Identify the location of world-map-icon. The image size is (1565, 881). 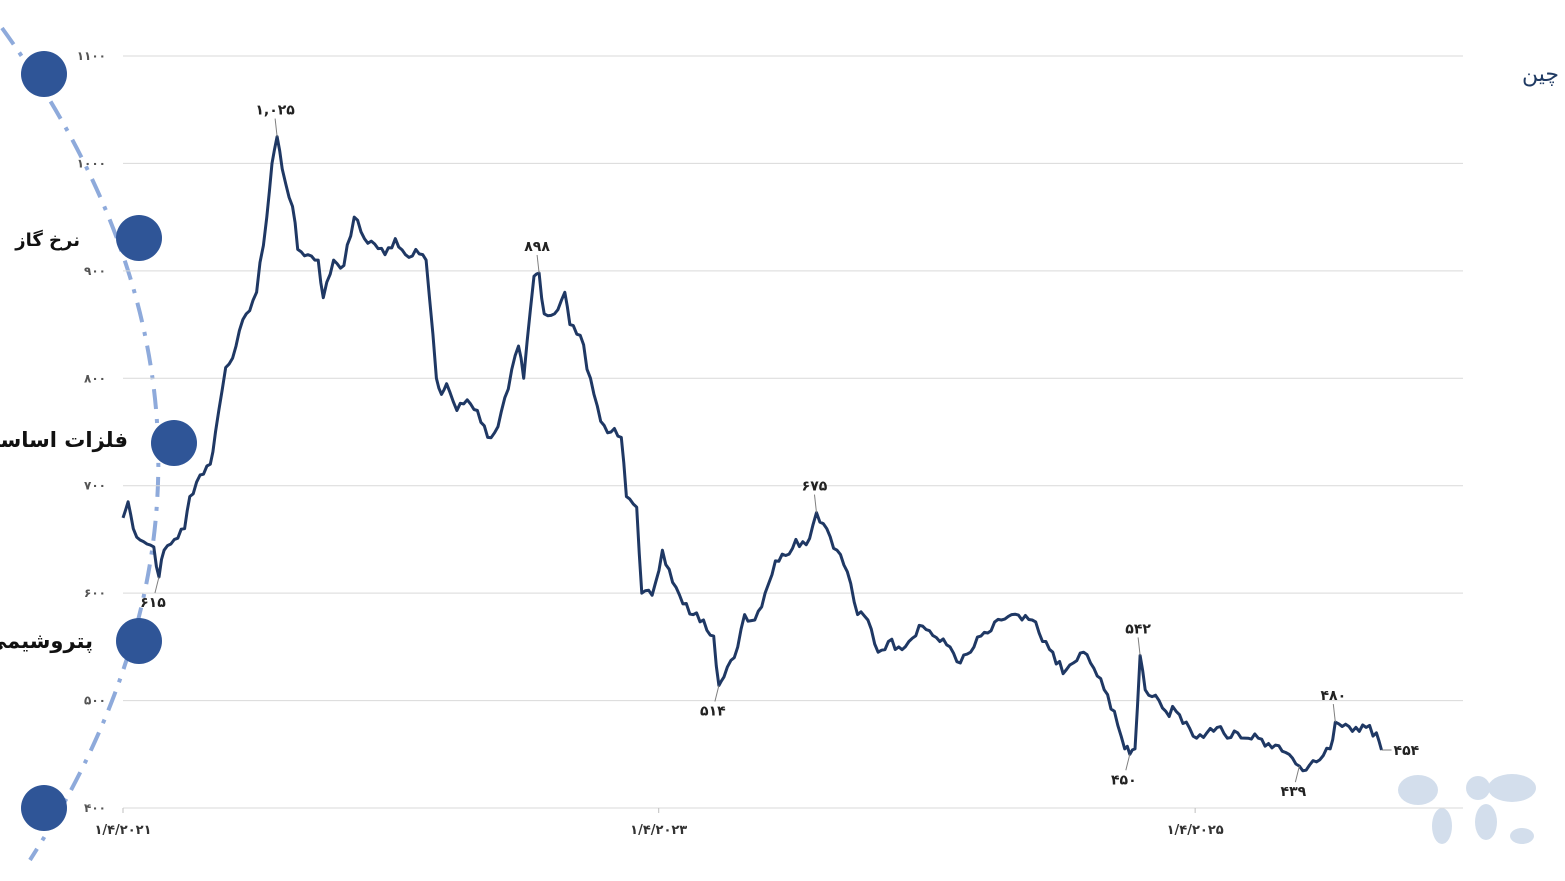
(1467, 809).